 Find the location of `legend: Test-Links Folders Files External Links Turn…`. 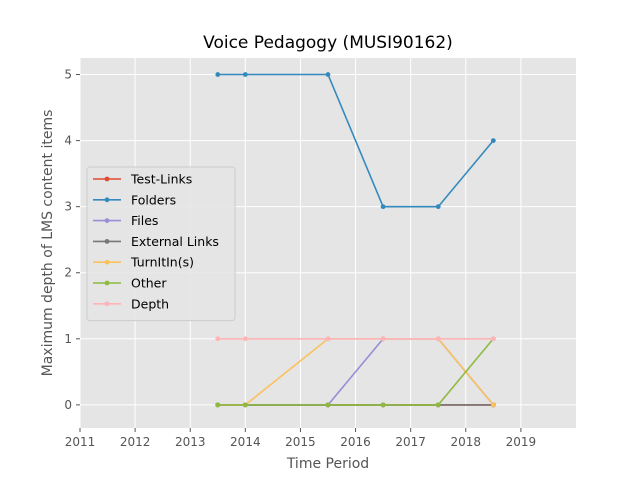

legend: Test-Links Folders Files External Links Turn… is located at coordinates (161, 244).